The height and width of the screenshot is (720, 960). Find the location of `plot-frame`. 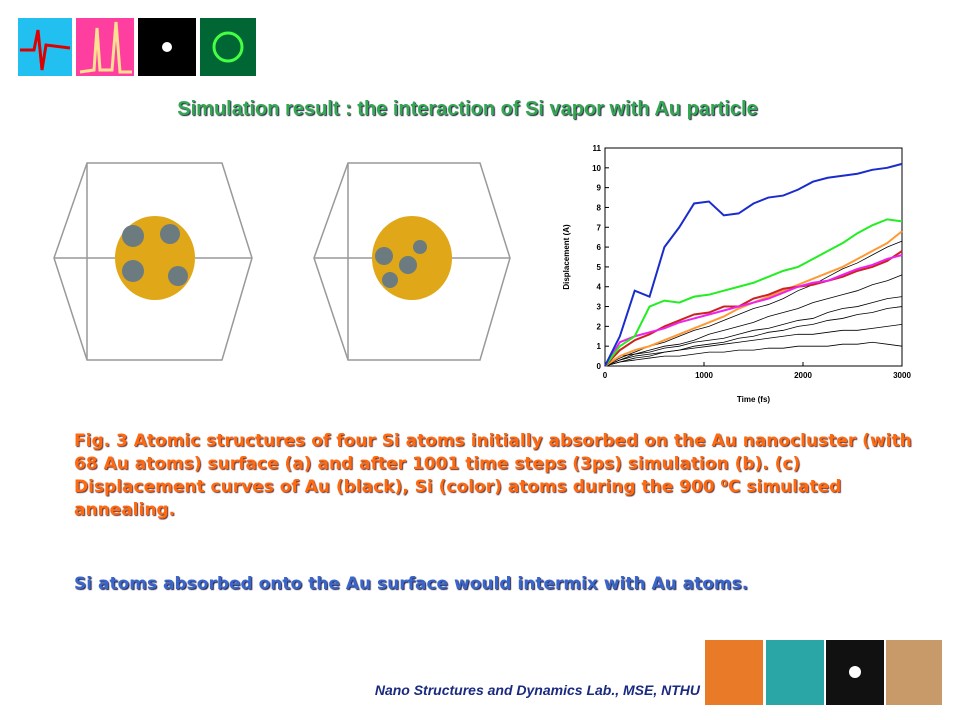

plot-frame is located at coordinates (753, 257).